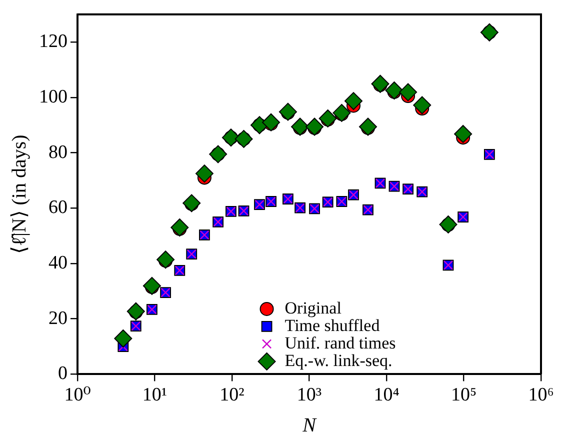  I want to click on x-tick-label: 10⁴, so click(387, 395).